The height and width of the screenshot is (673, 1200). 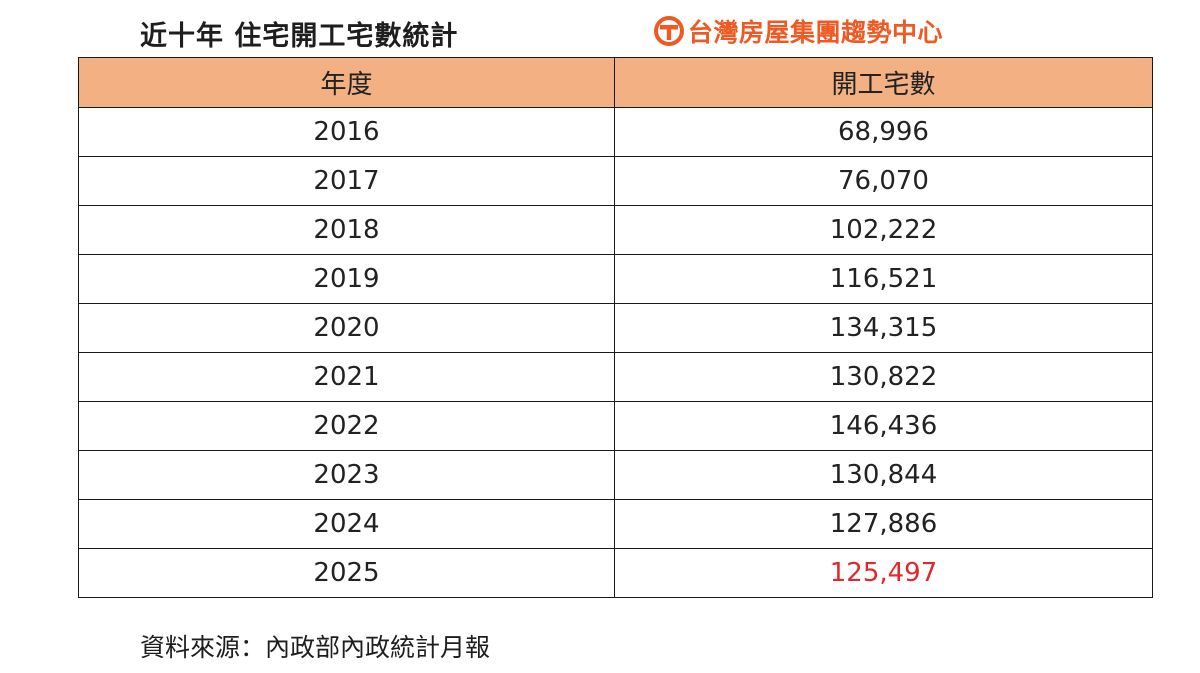 What do you see at coordinates (346, 426) in the screenshot?
I see `year-cell: 2022` at bounding box center [346, 426].